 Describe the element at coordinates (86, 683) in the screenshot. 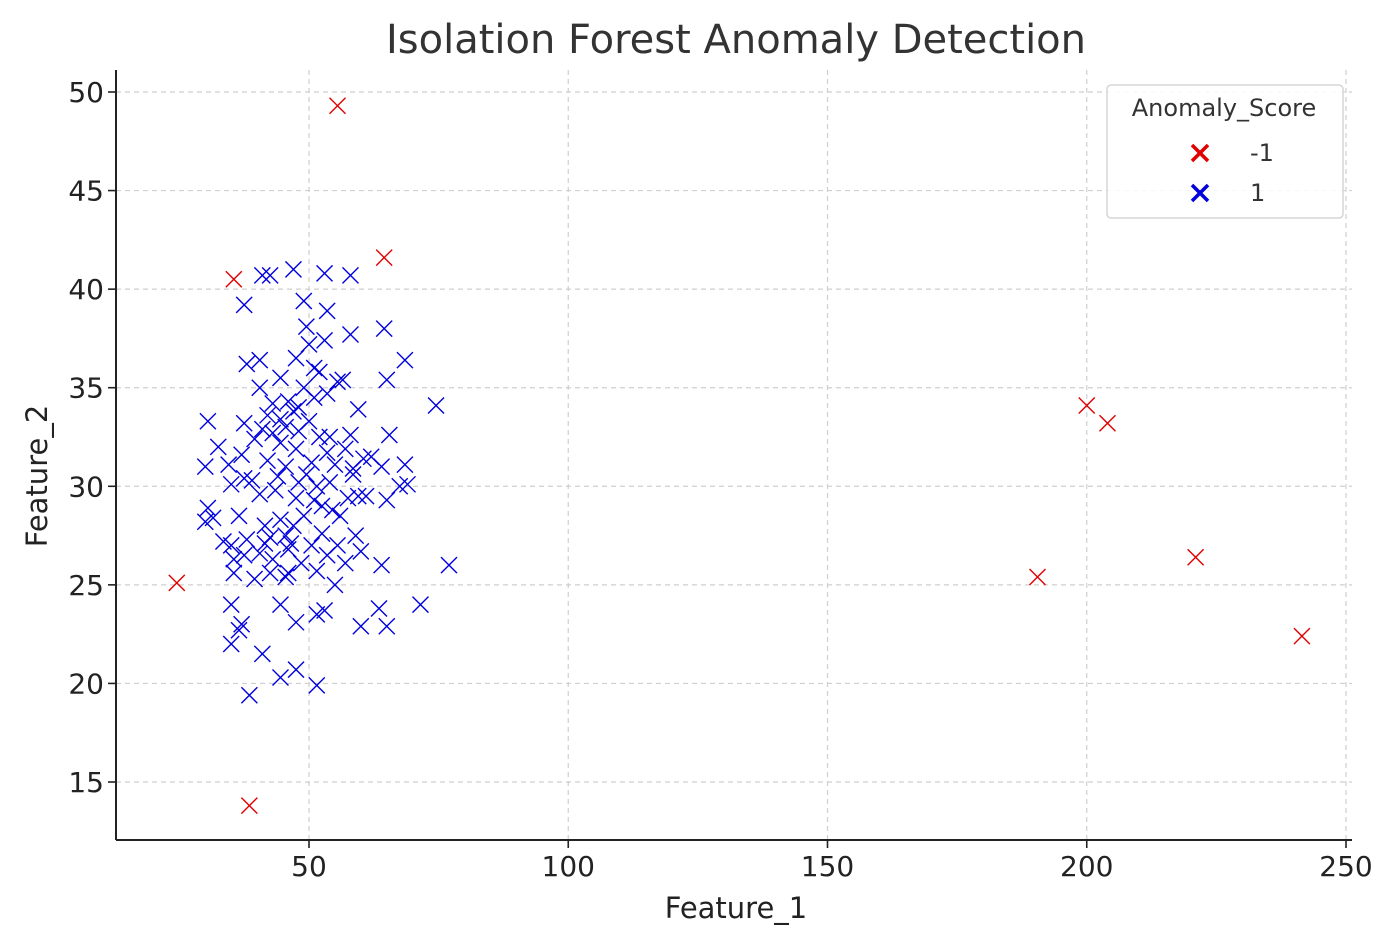

I see `y-tick-label: 20` at that location.